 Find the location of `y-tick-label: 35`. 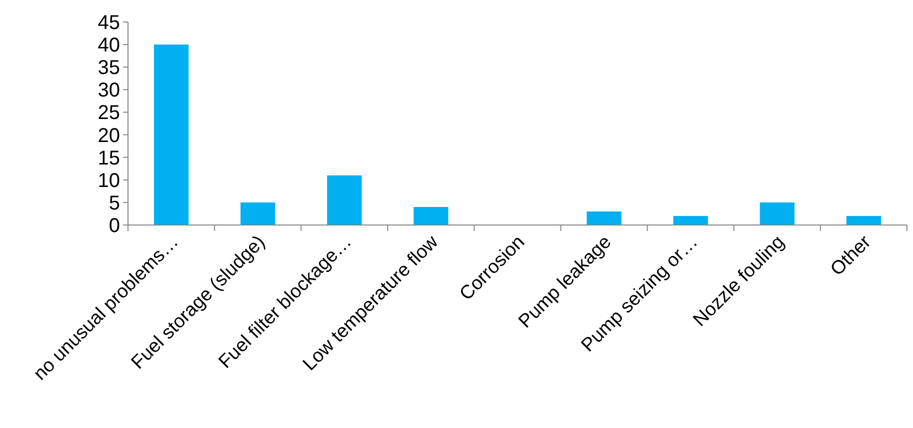

y-tick-label: 35 is located at coordinates (109, 68).